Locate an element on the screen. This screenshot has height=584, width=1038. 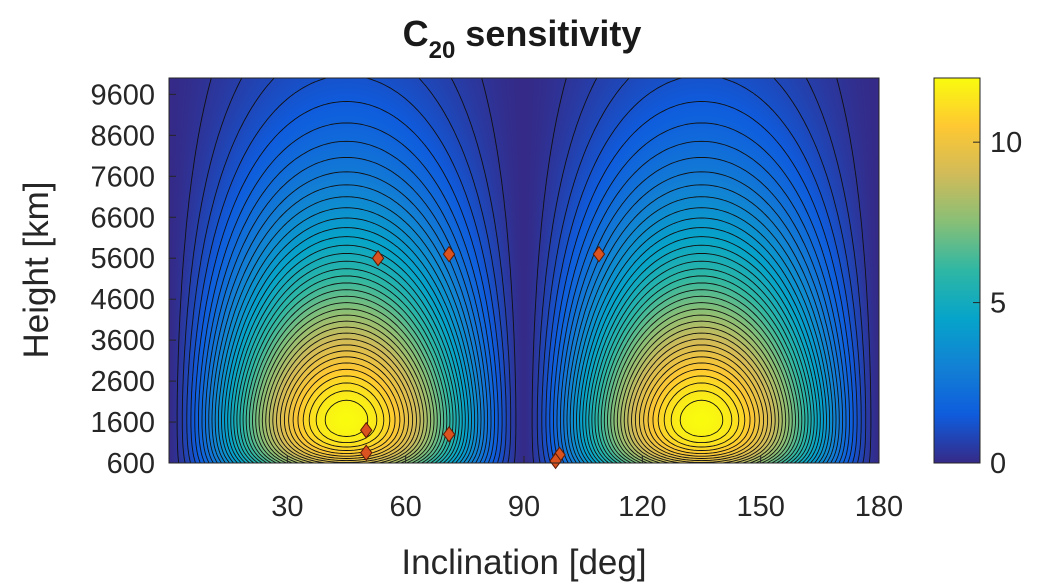
colorbar-gradient is located at coordinates (957, 270).